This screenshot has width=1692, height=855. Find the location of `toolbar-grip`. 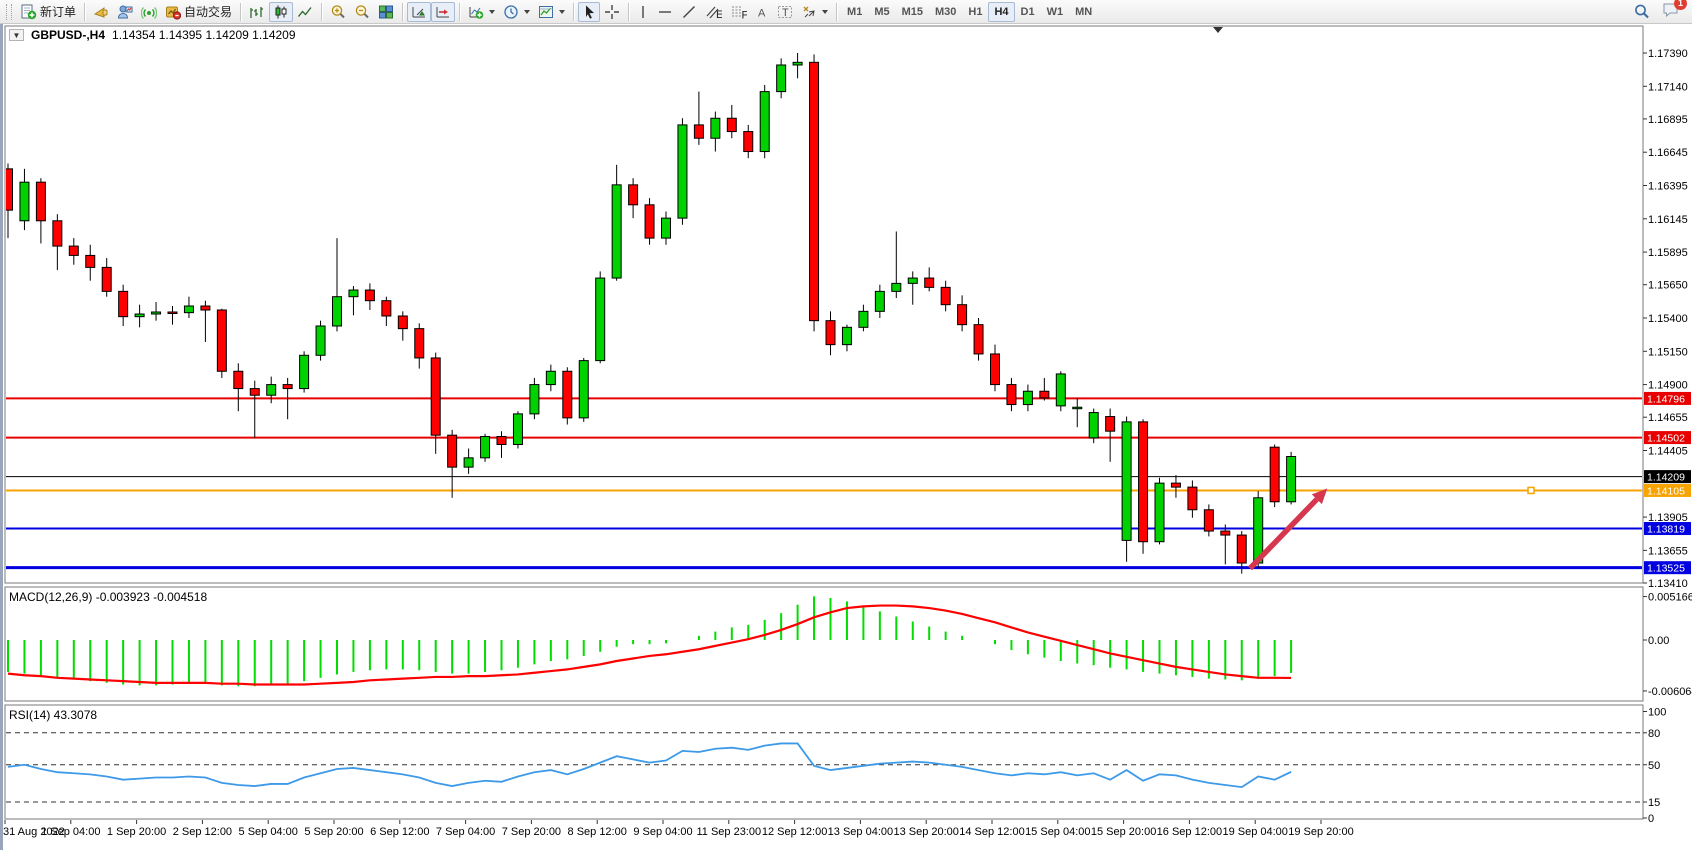

toolbar-grip is located at coordinates (9, 11).